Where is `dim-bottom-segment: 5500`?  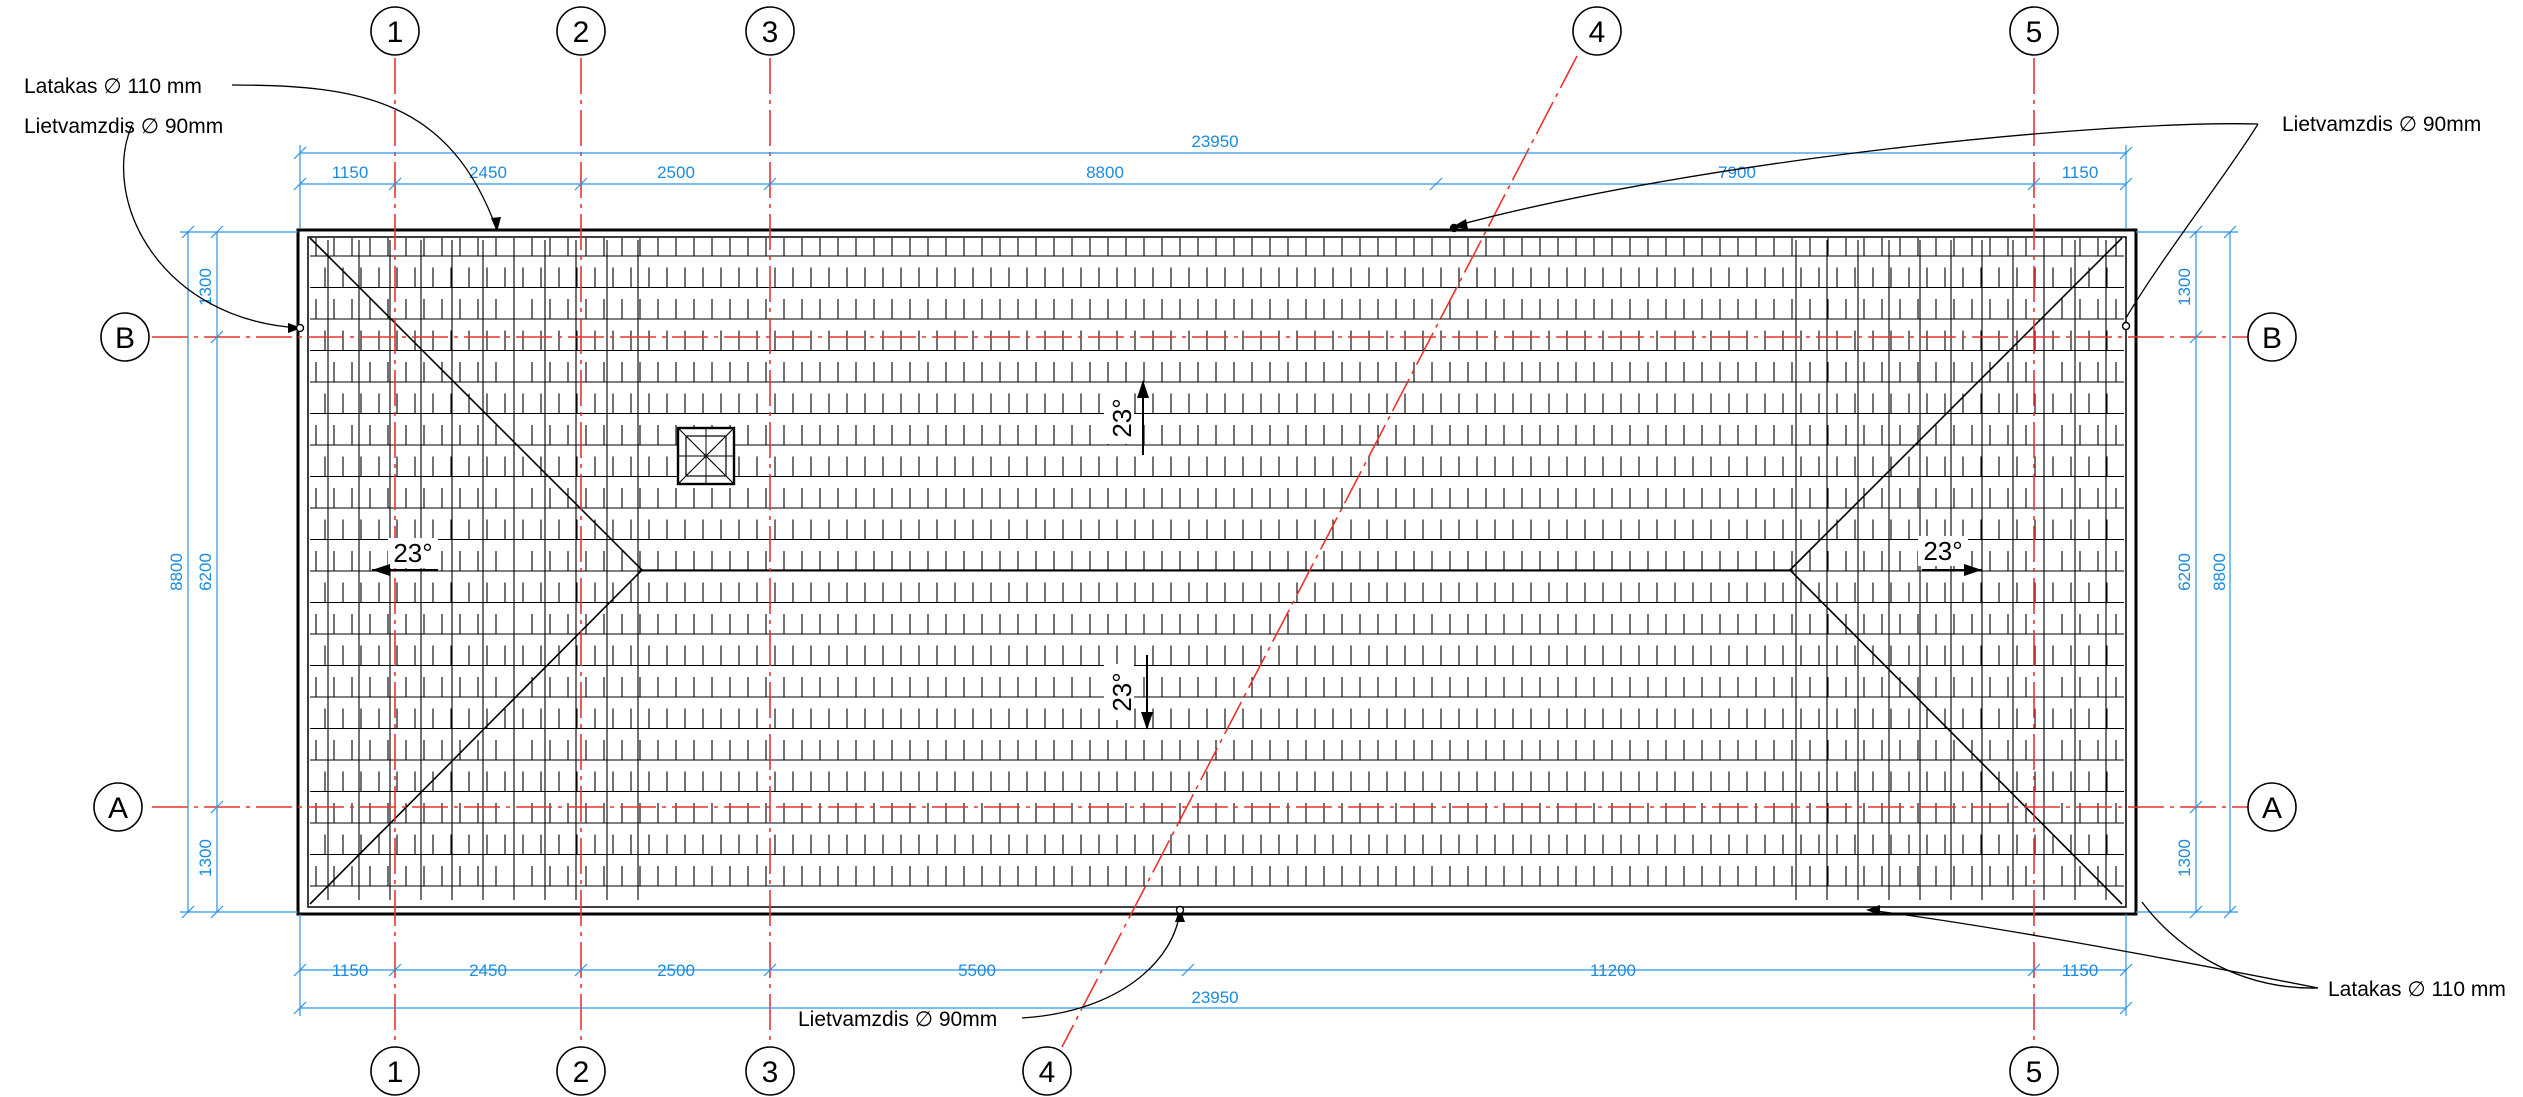 dim-bottom-segment: 5500 is located at coordinates (977, 970).